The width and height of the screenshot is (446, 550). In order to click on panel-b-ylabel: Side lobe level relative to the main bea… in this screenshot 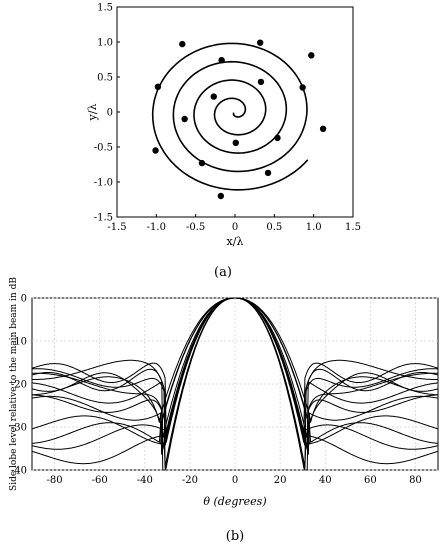, I will do `click(14, 384)`.